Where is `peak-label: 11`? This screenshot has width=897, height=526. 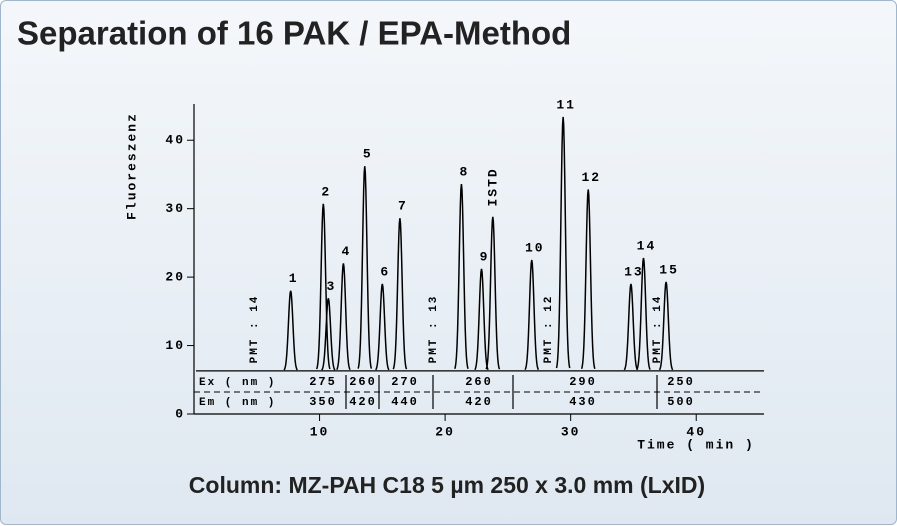 peak-label: 11 is located at coordinates (566, 104).